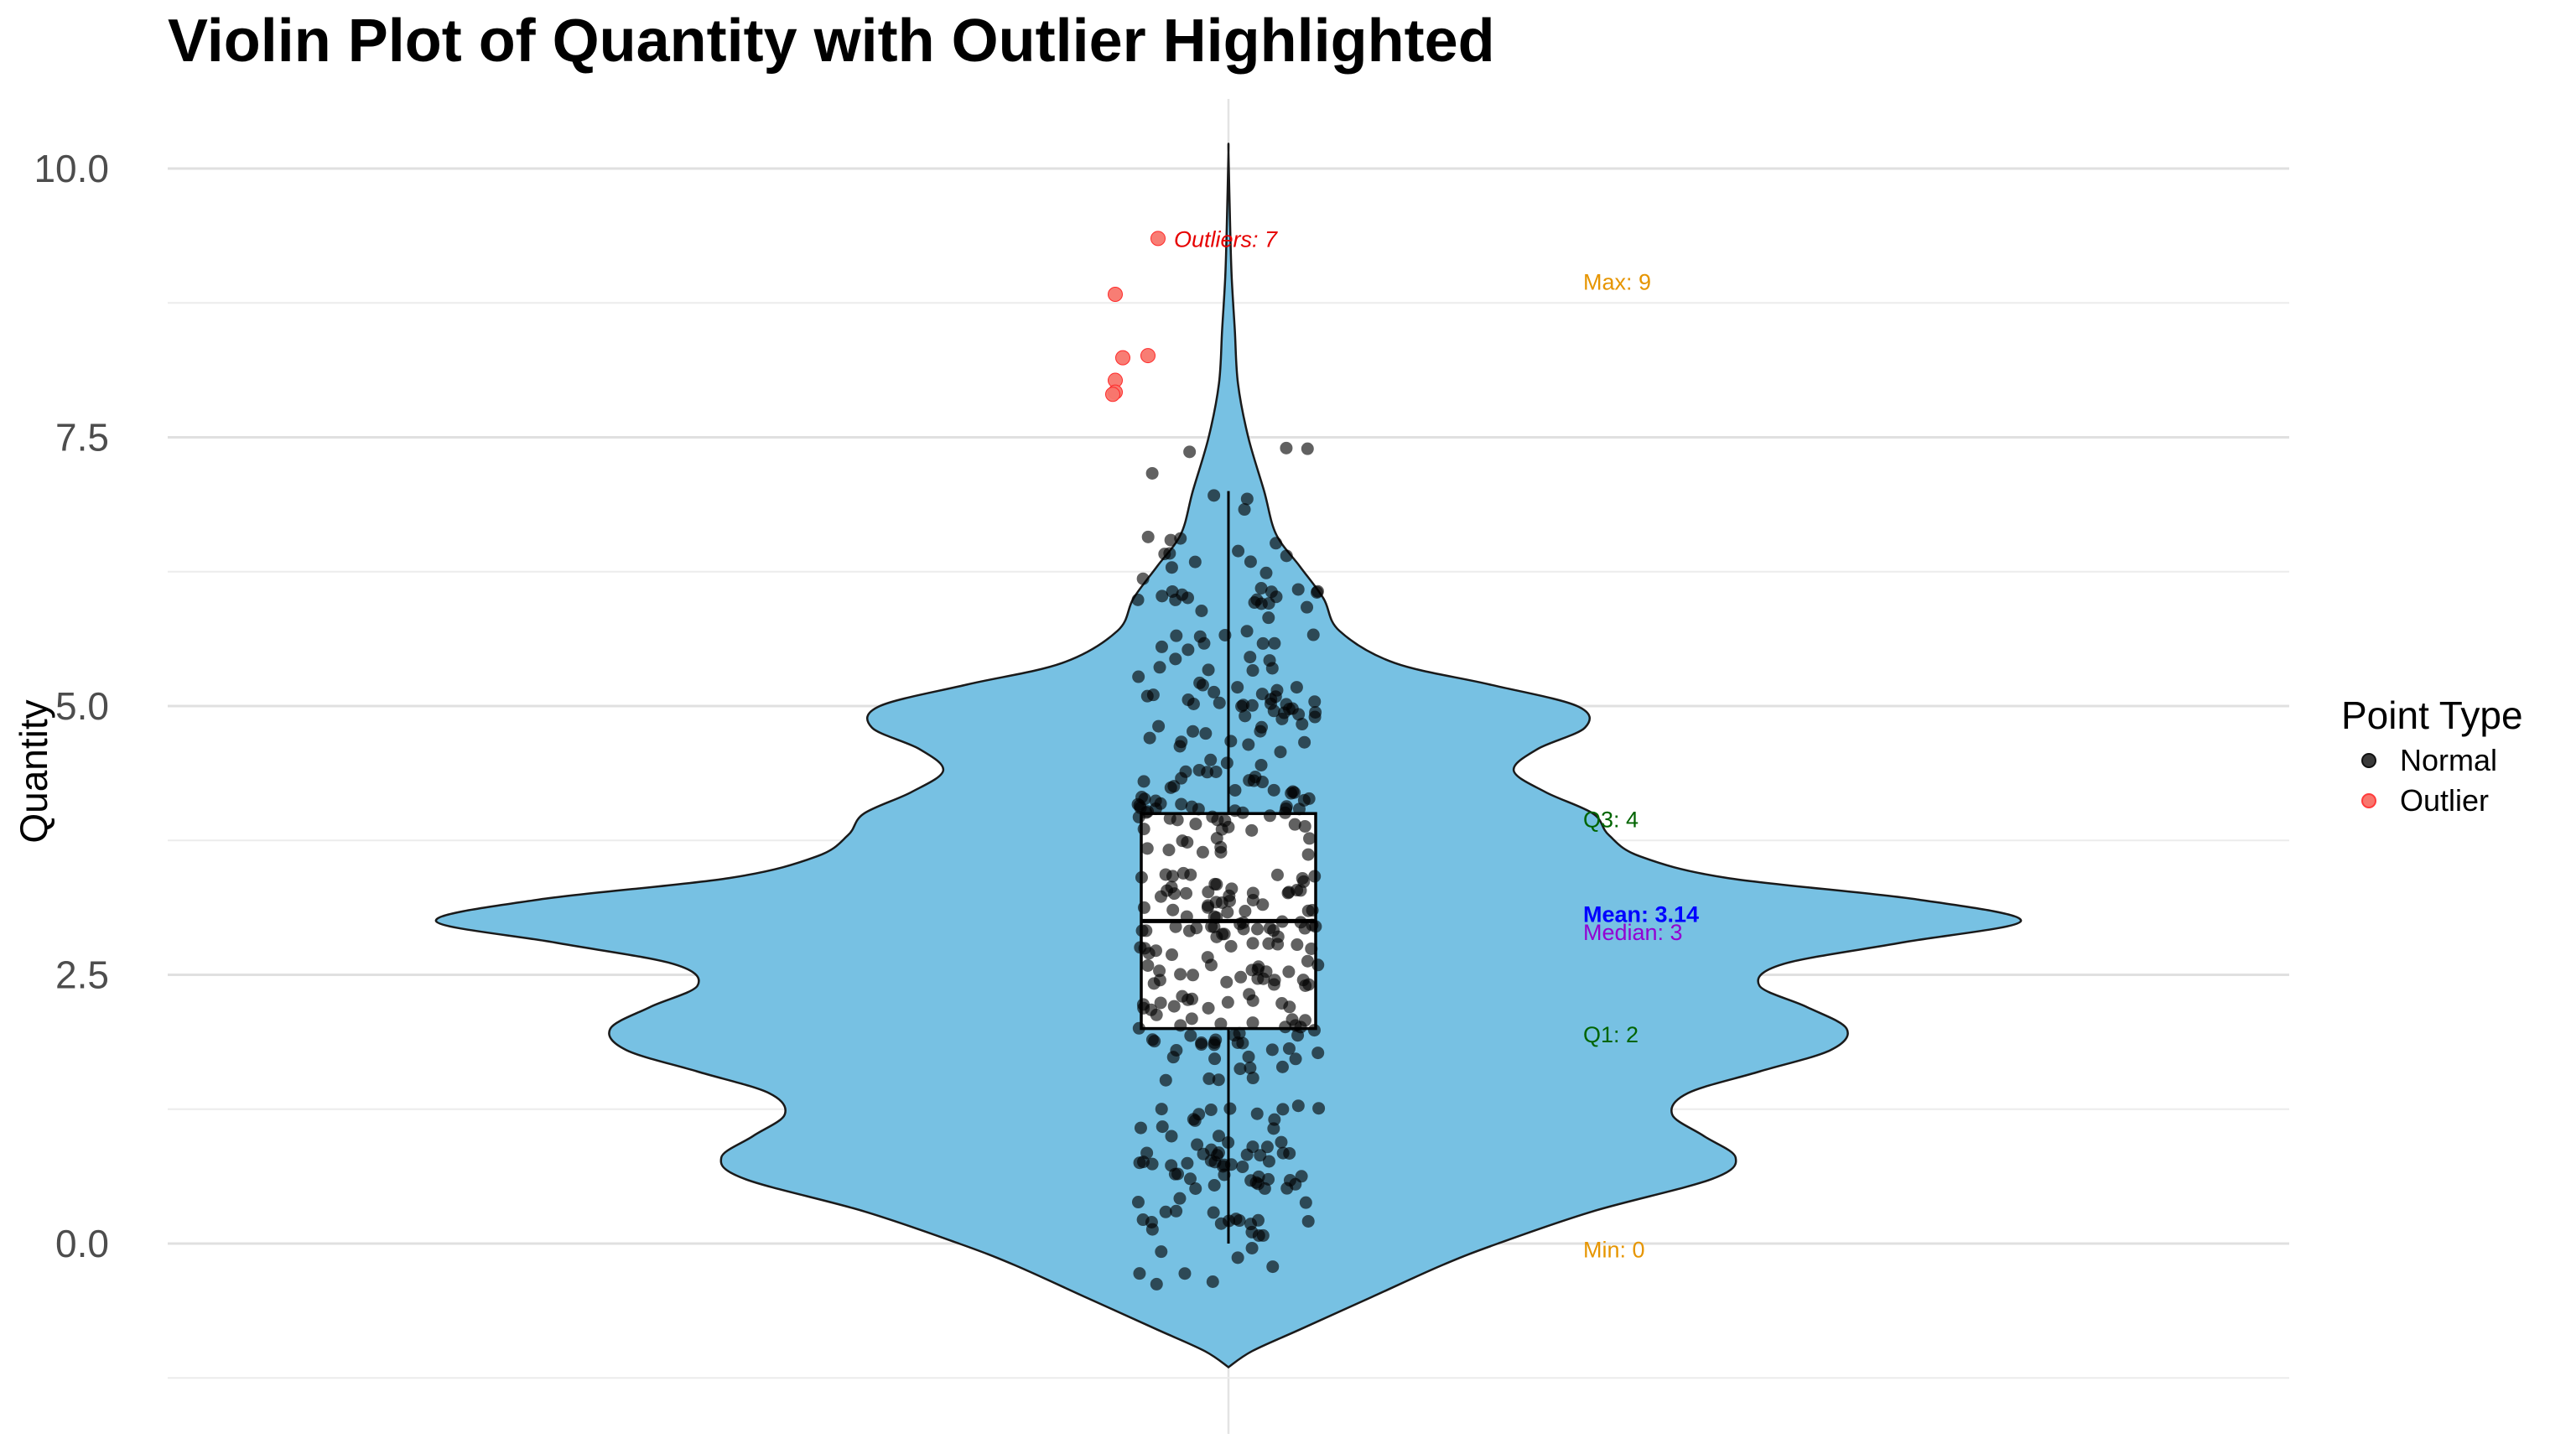  I want to click on annotation-label: Q3: 4, so click(1611, 820).